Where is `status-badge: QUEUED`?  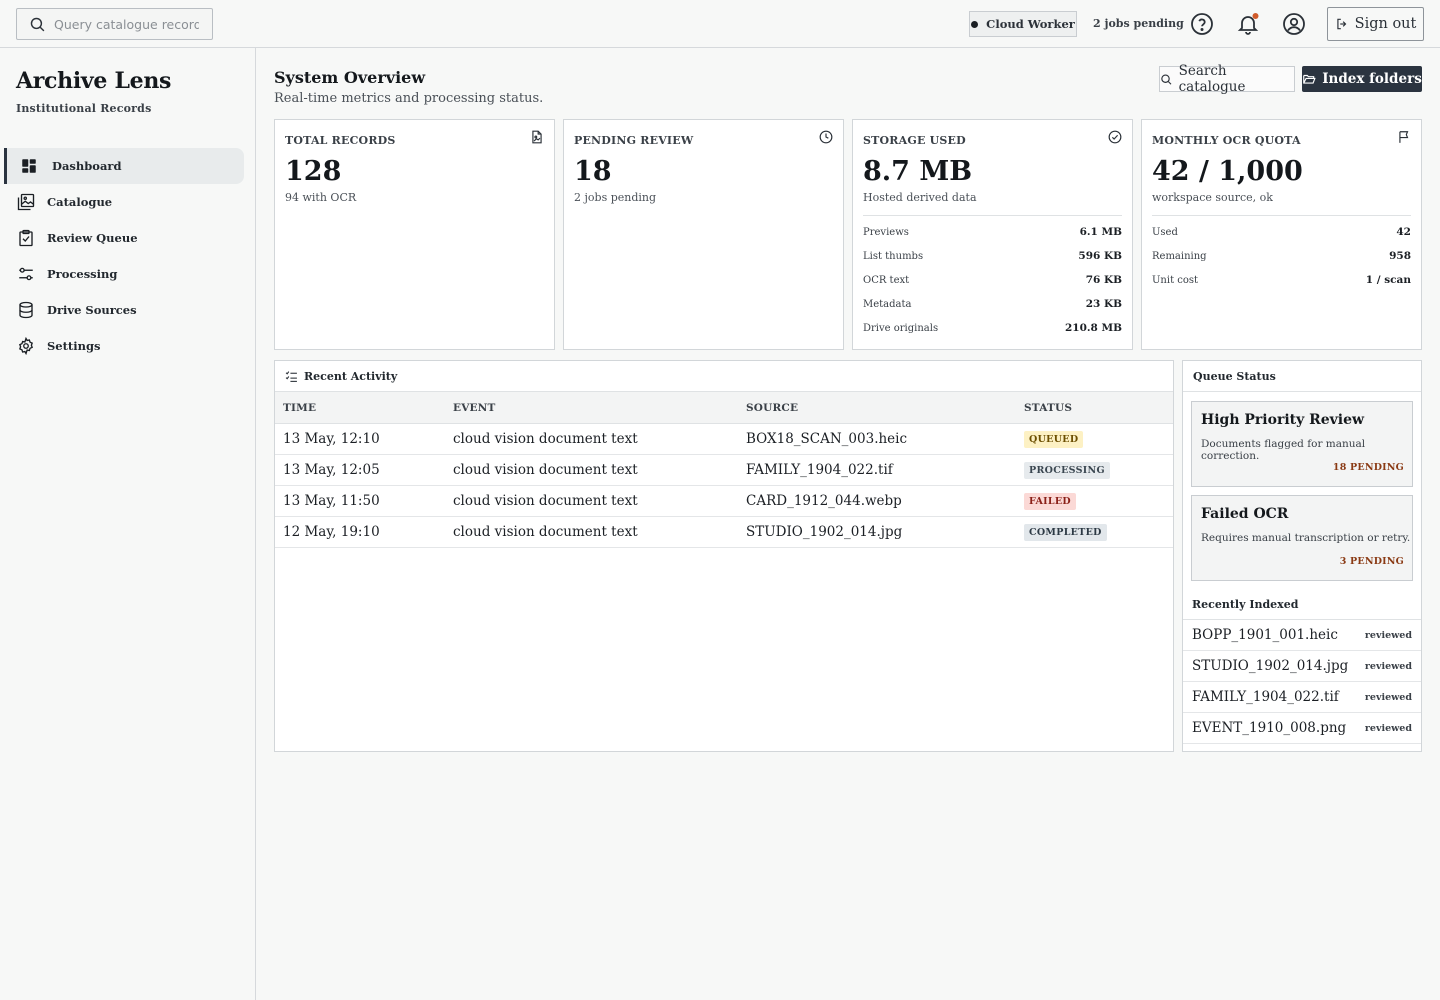
status-badge: QUEUED is located at coordinates (1054, 439).